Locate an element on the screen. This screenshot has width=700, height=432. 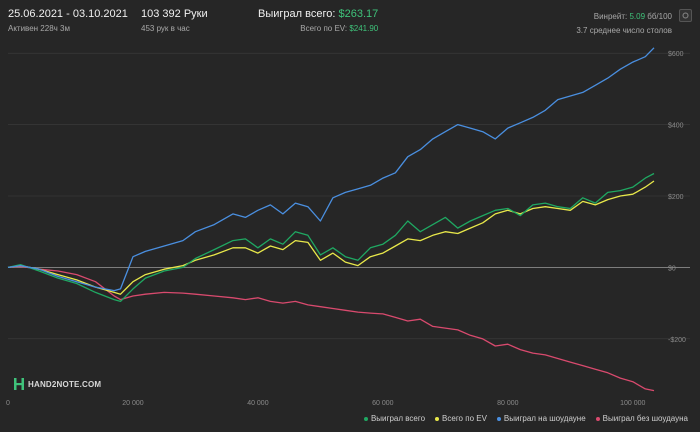
winrate-suffix: бб/100 is located at coordinates (659, 16).